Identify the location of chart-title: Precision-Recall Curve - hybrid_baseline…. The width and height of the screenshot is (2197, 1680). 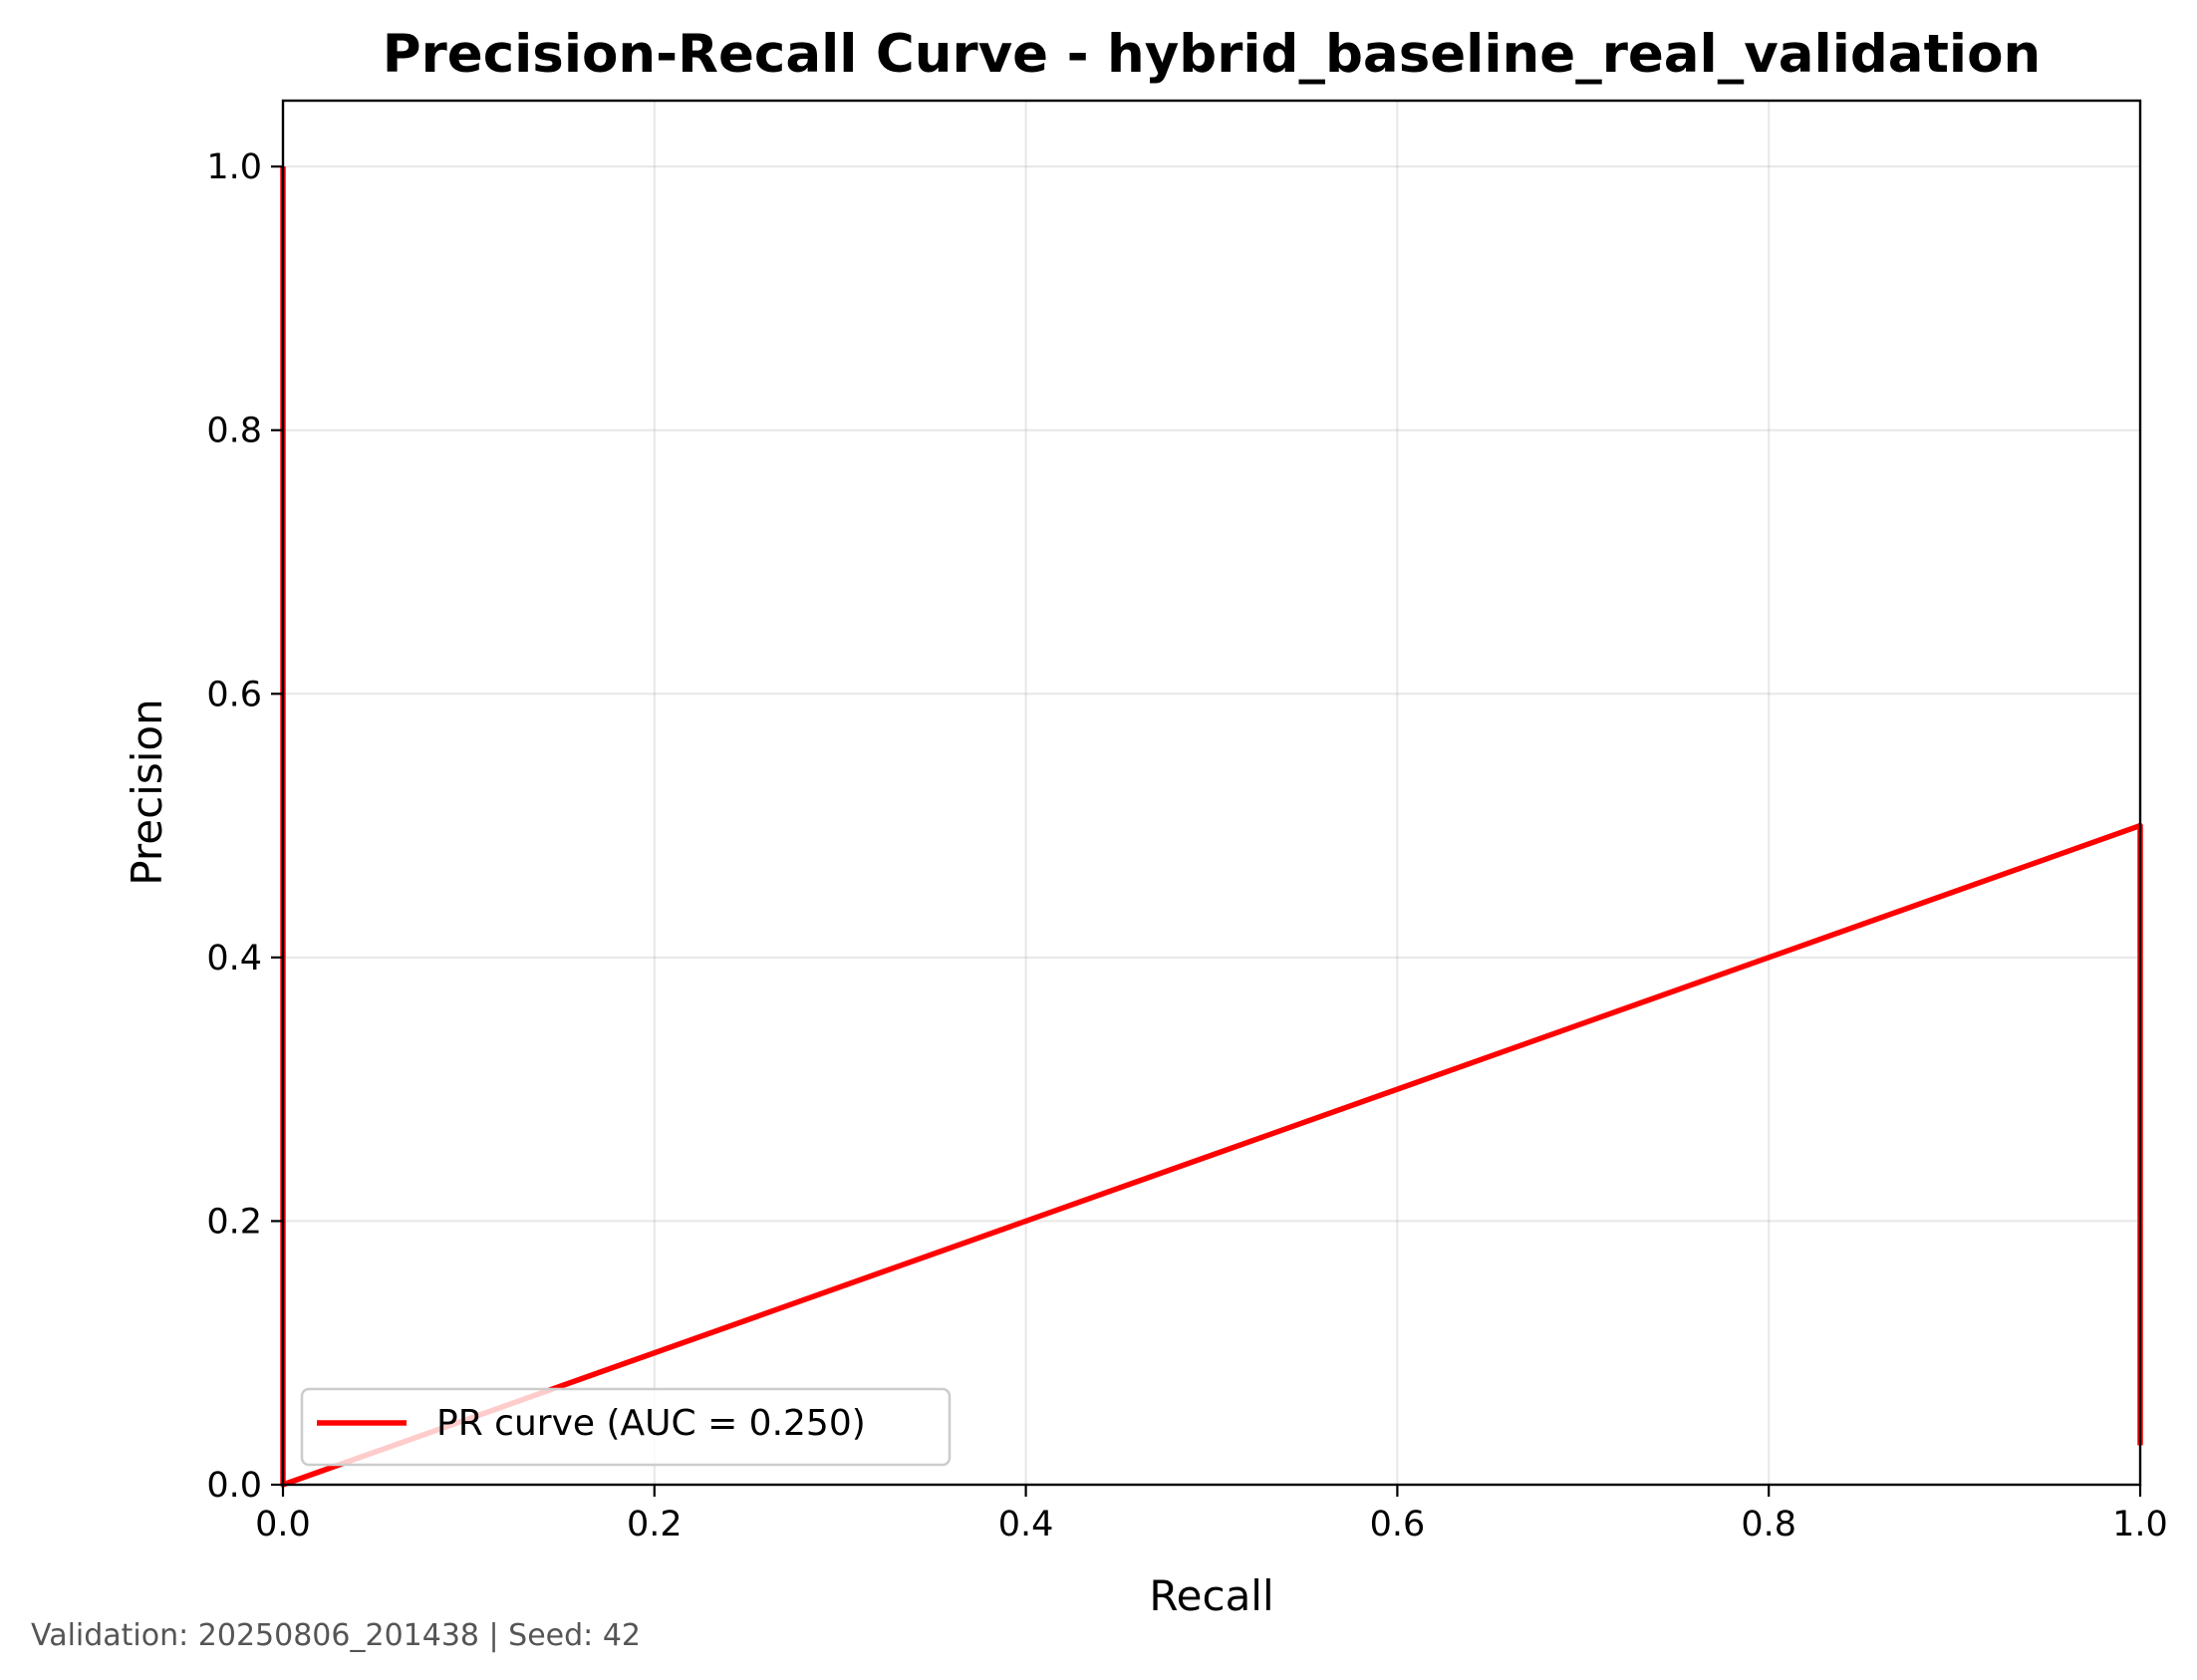
(1212, 54).